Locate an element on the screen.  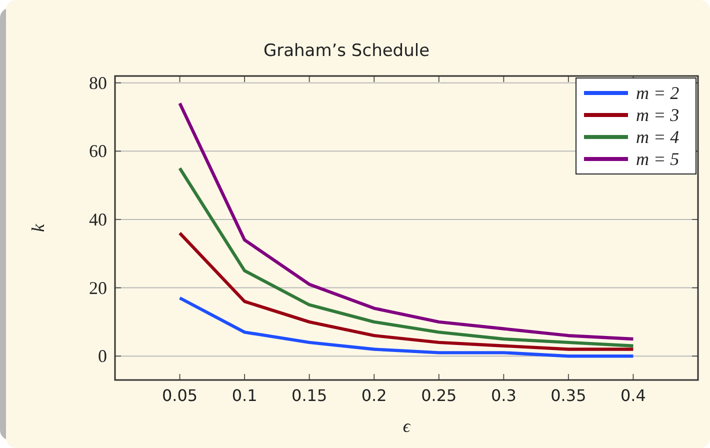
x-axis-title: ϵ is located at coordinates (406, 426).